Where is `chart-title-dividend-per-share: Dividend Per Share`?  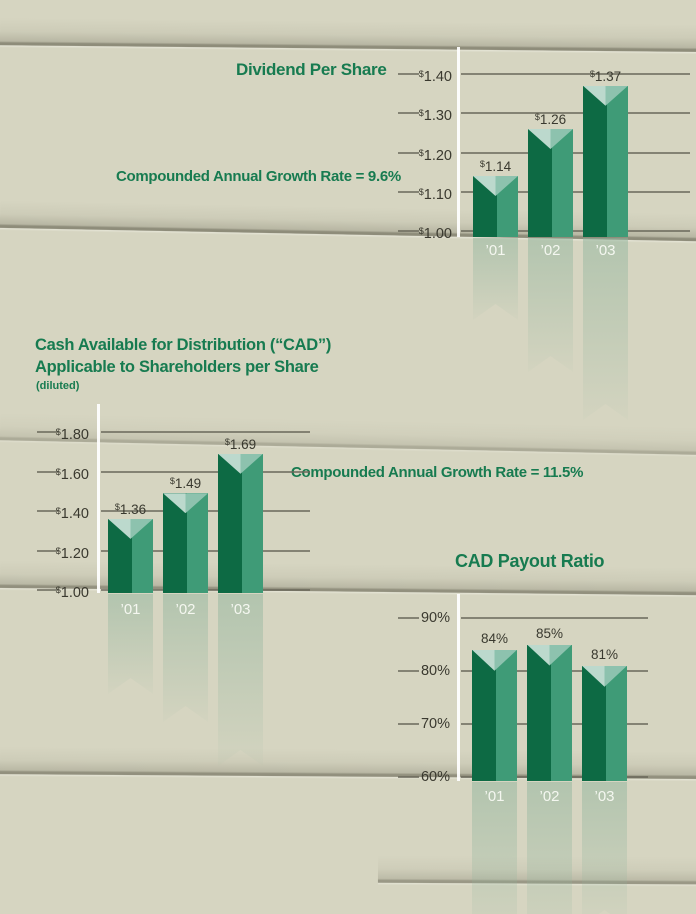
chart-title-dividend-per-share: Dividend Per Share is located at coordinates (311, 69).